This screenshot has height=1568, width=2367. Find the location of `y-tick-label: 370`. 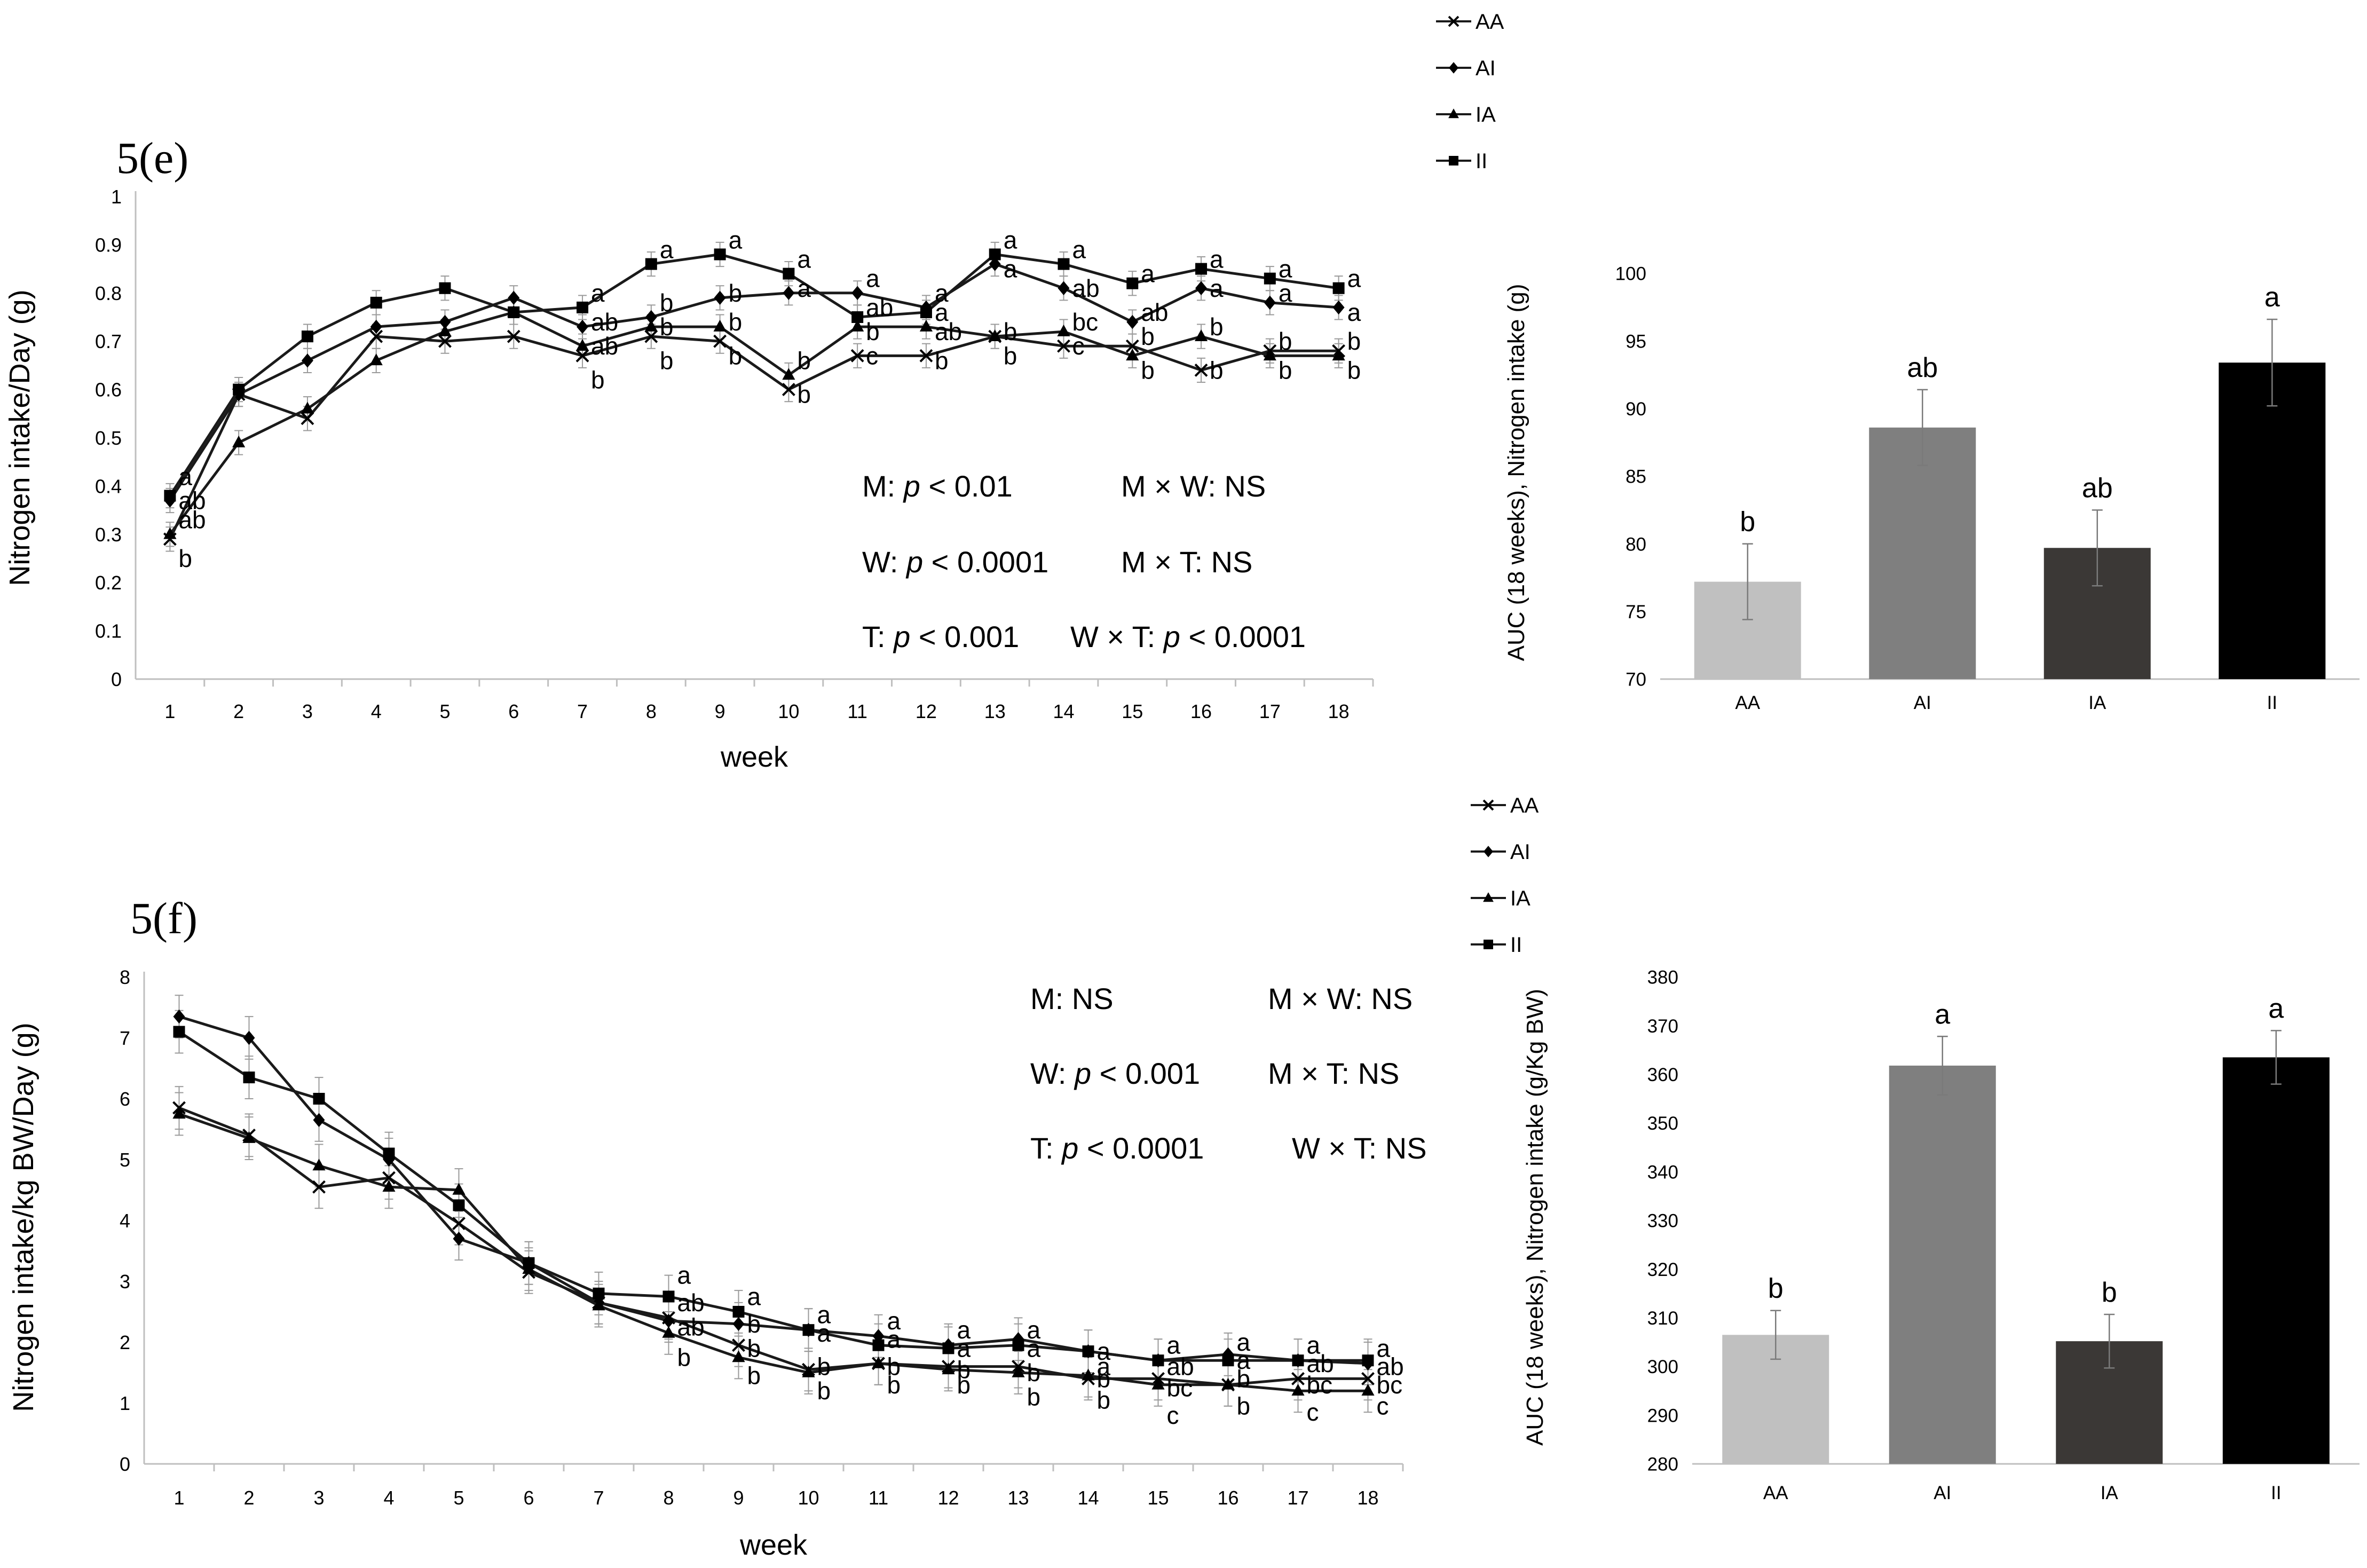

y-tick-label: 370 is located at coordinates (1663, 1026).